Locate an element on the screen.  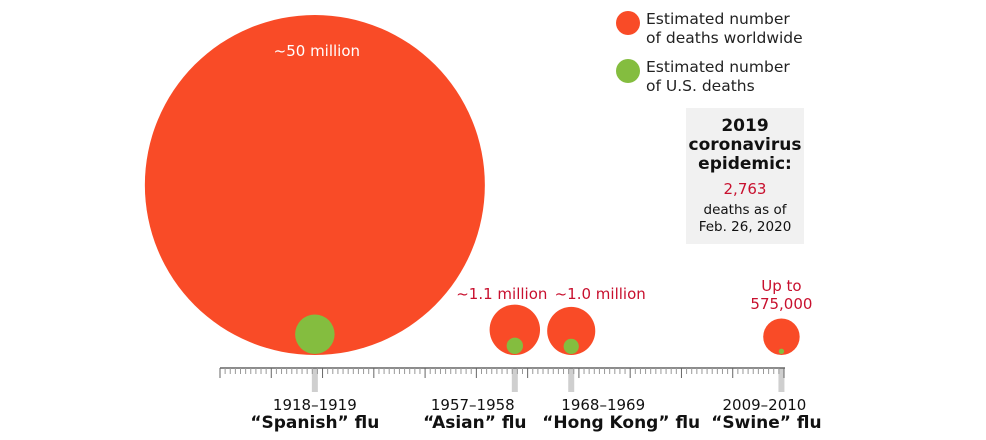
pandemic-years: 1918–1919 is located at coordinates (314, 405).